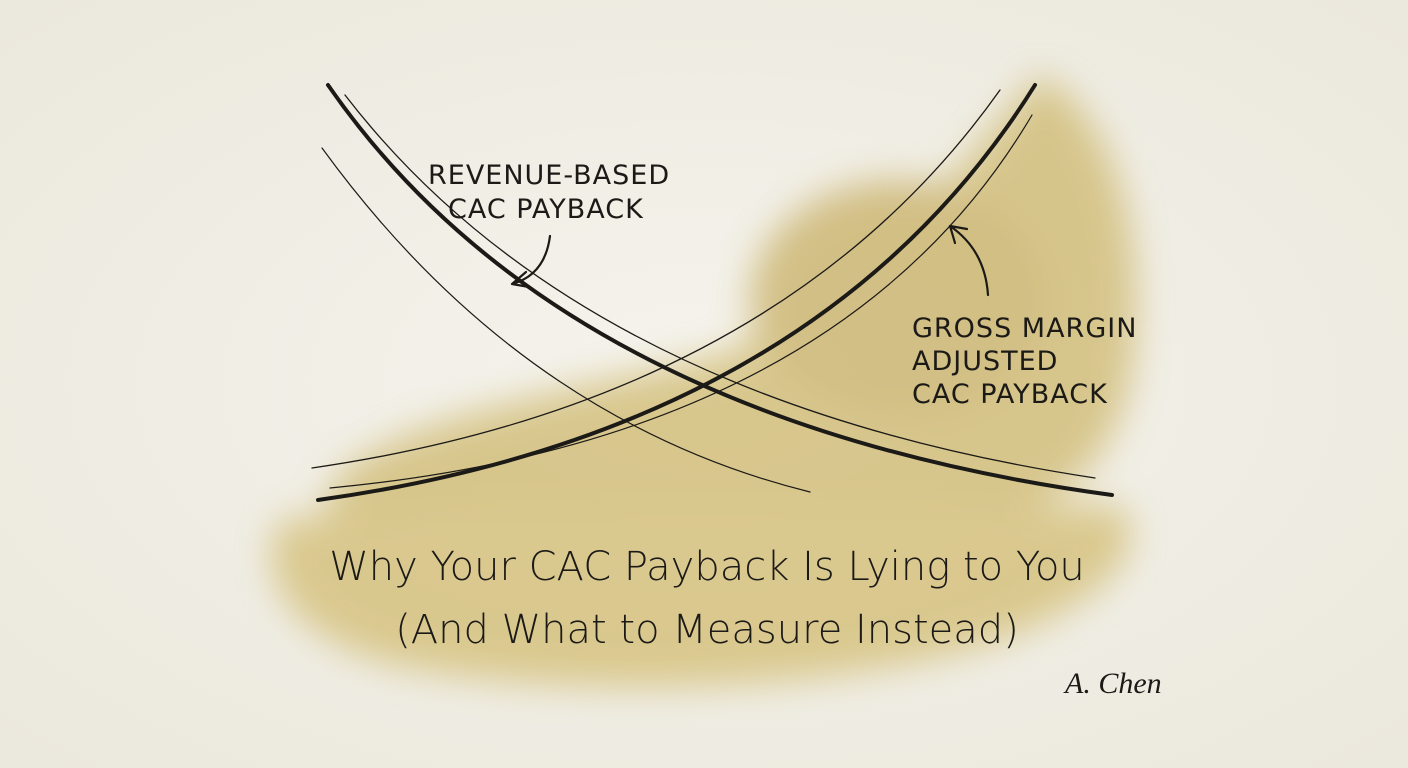  Describe the element at coordinates (985, 361) in the screenshot. I see `label: ADJUSTED` at that location.